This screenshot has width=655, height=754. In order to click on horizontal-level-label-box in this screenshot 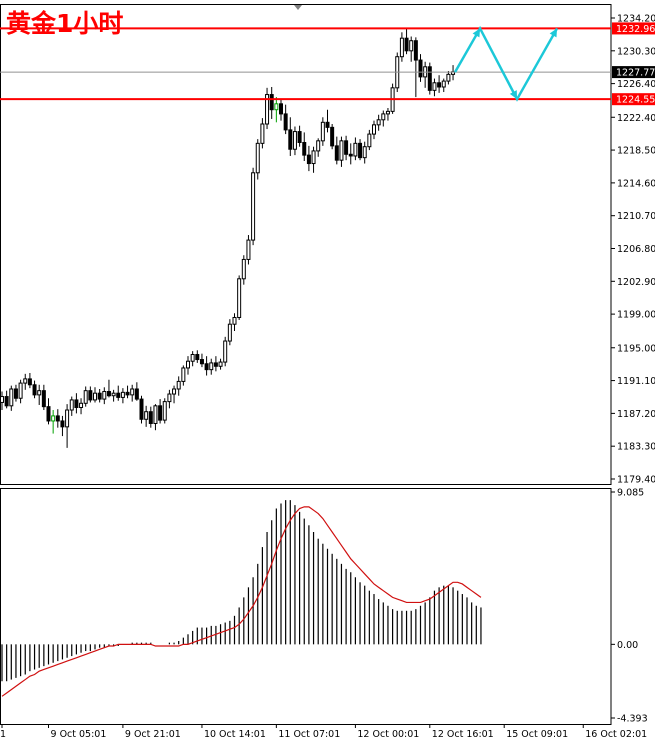, I will do `click(633, 28)`.